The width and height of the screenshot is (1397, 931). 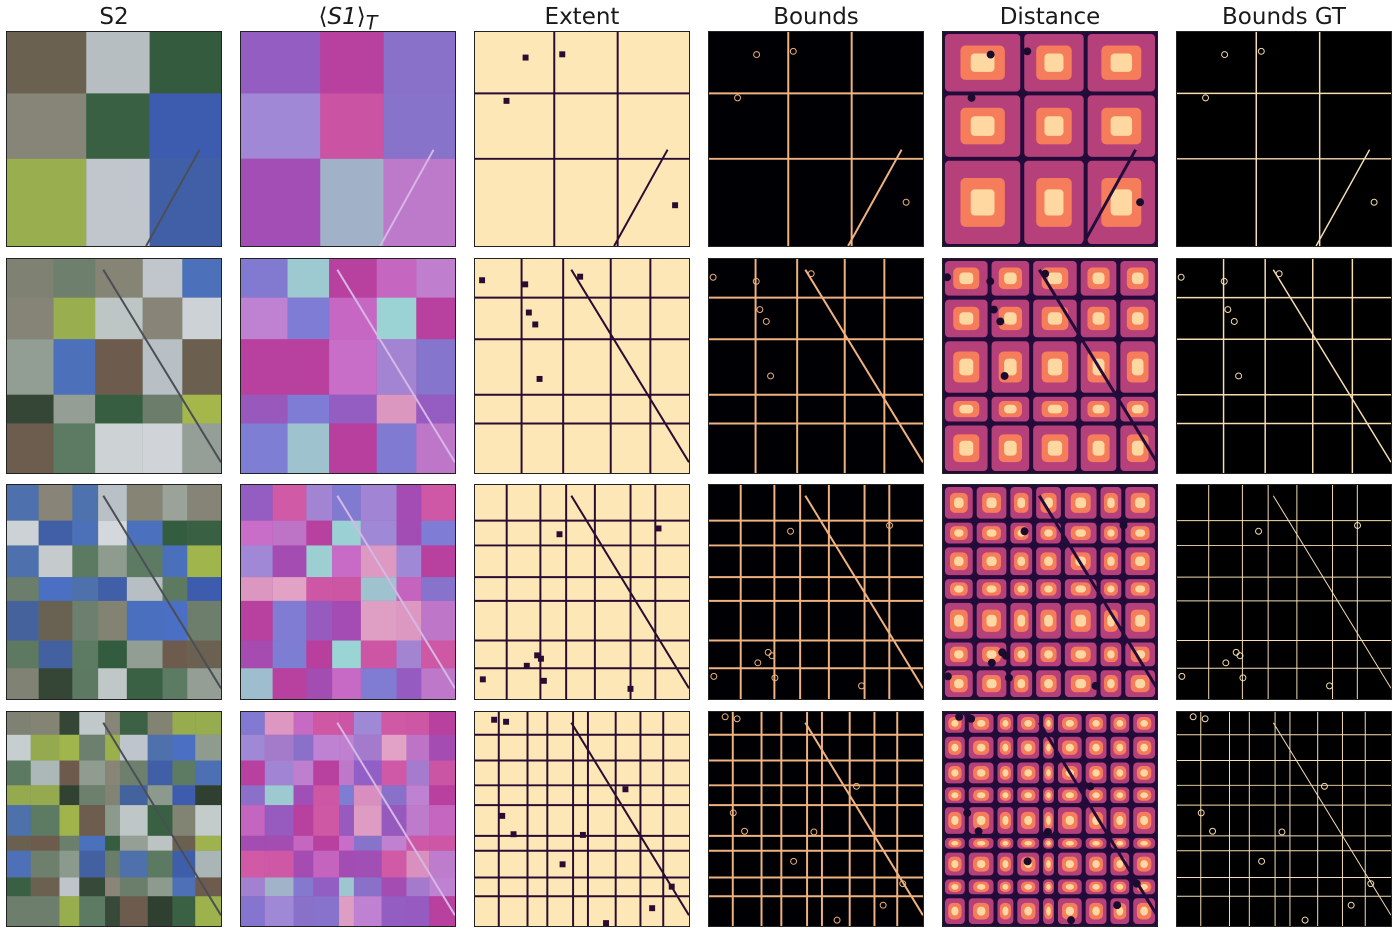 I want to click on header-s1-main: S1, so click(x=342, y=17).